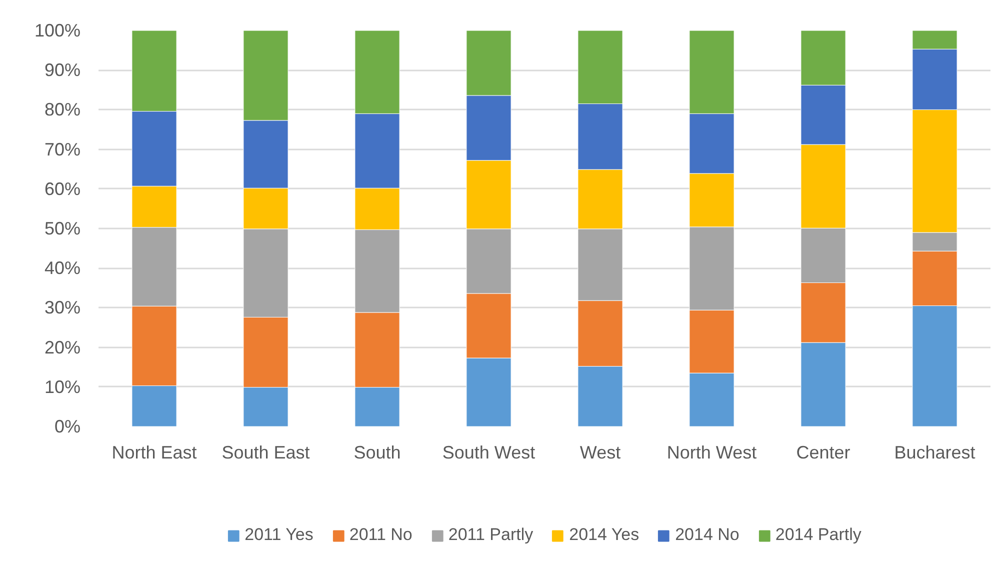  I want to click on x-tick-label: South, so click(377, 452).